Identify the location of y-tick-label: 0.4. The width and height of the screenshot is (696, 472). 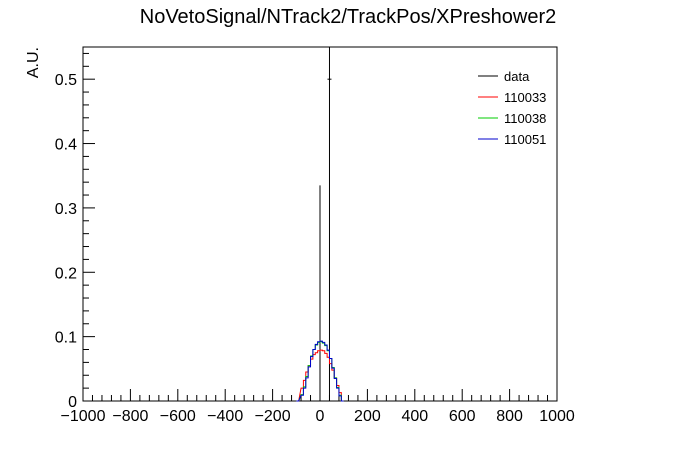
(66, 145).